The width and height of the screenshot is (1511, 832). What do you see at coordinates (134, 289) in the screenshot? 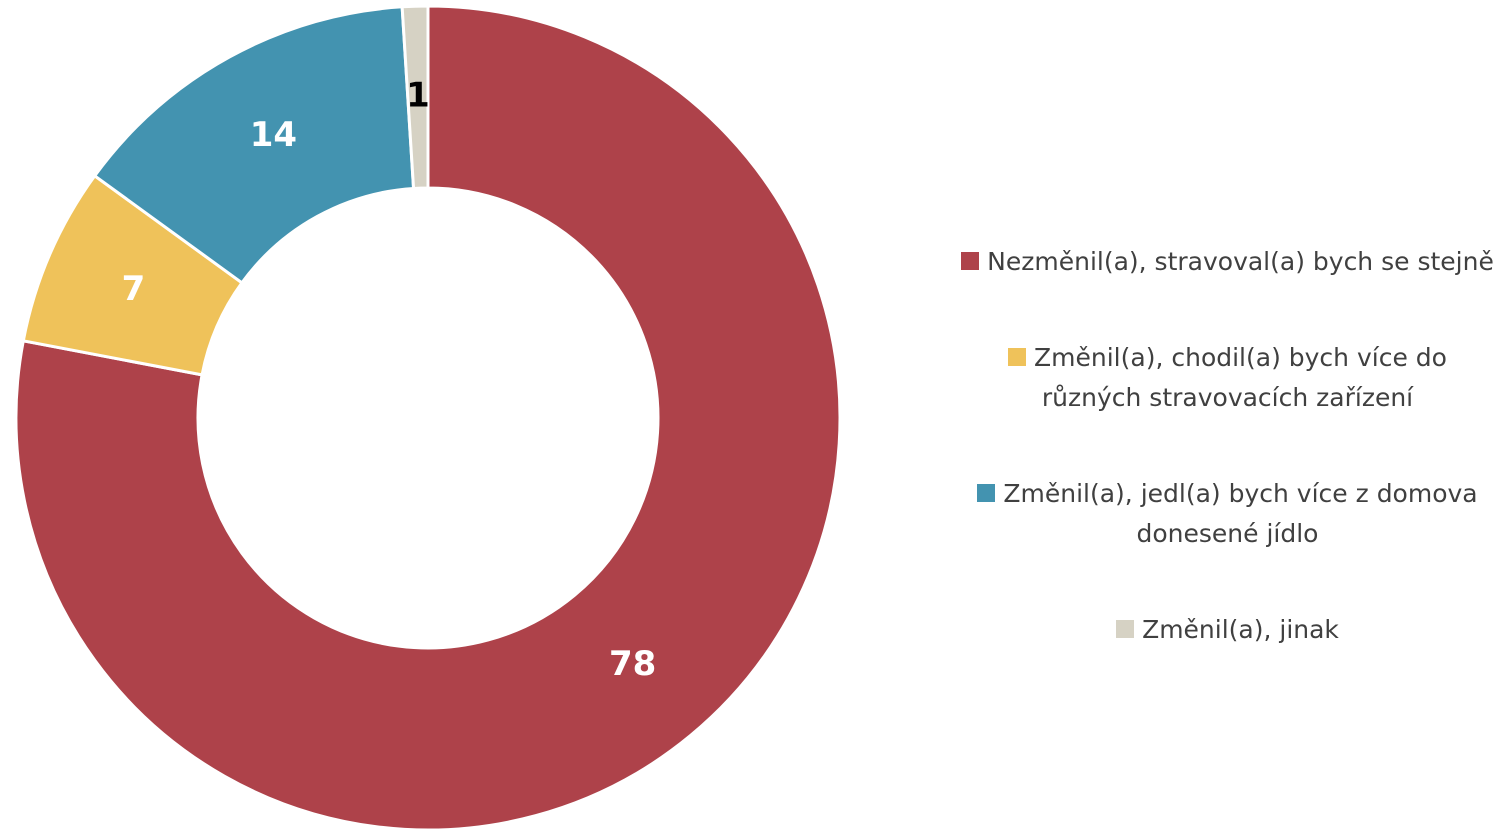
I see `data-label: 7` at bounding box center [134, 289].